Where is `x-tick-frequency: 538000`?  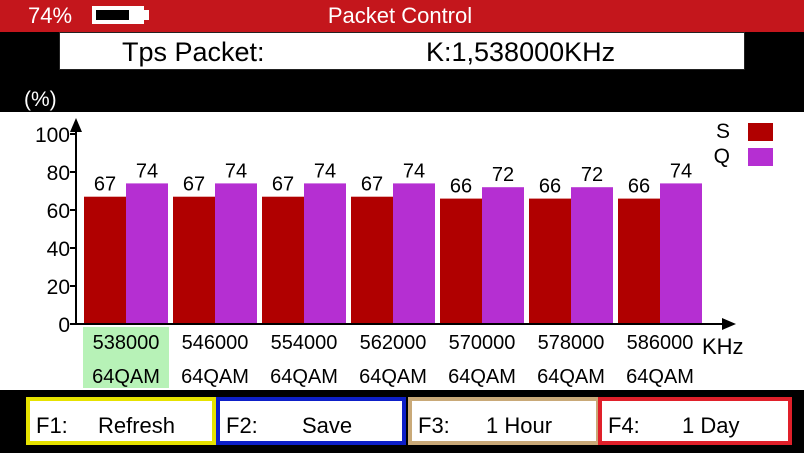
x-tick-frequency: 538000 is located at coordinates (126, 343).